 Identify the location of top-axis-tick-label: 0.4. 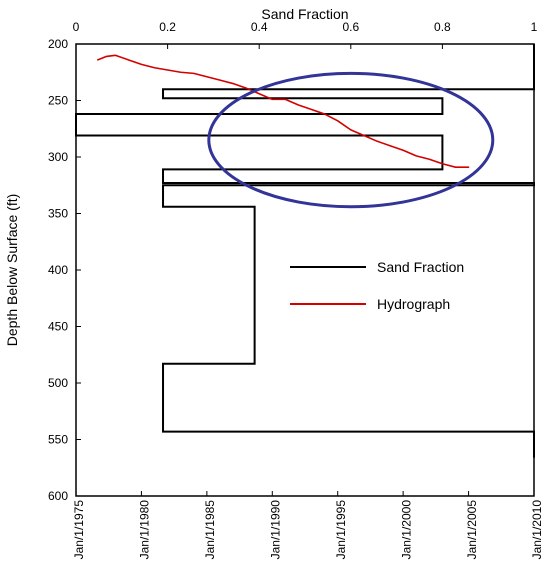
(259, 27).